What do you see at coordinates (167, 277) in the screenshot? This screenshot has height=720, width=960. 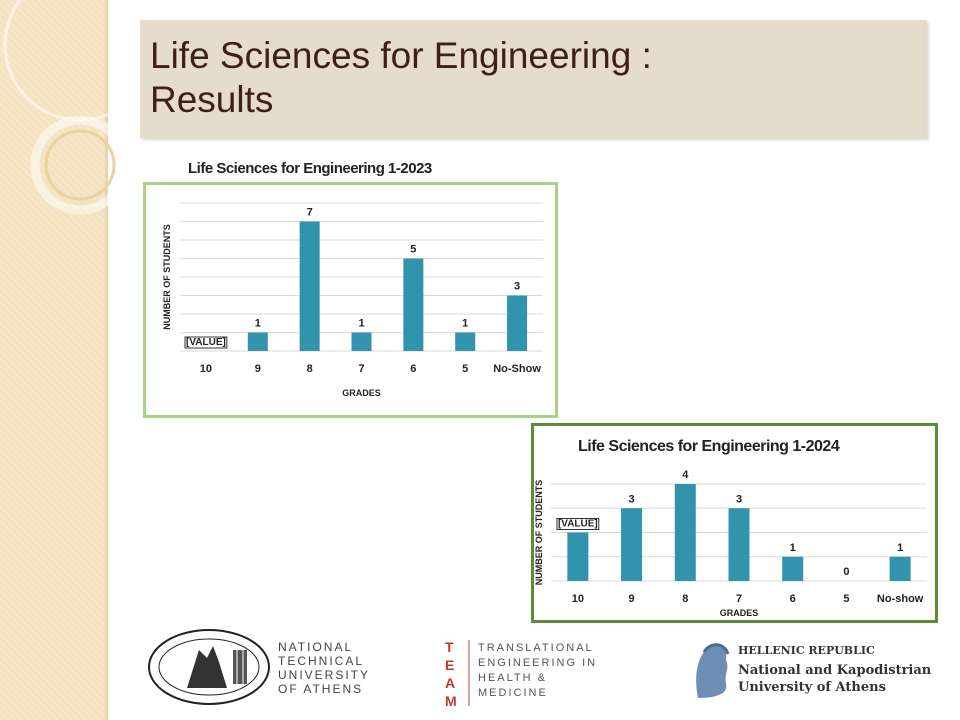 I see `chart-1-y-axis-title: NUMBER OF STUDENTS` at bounding box center [167, 277].